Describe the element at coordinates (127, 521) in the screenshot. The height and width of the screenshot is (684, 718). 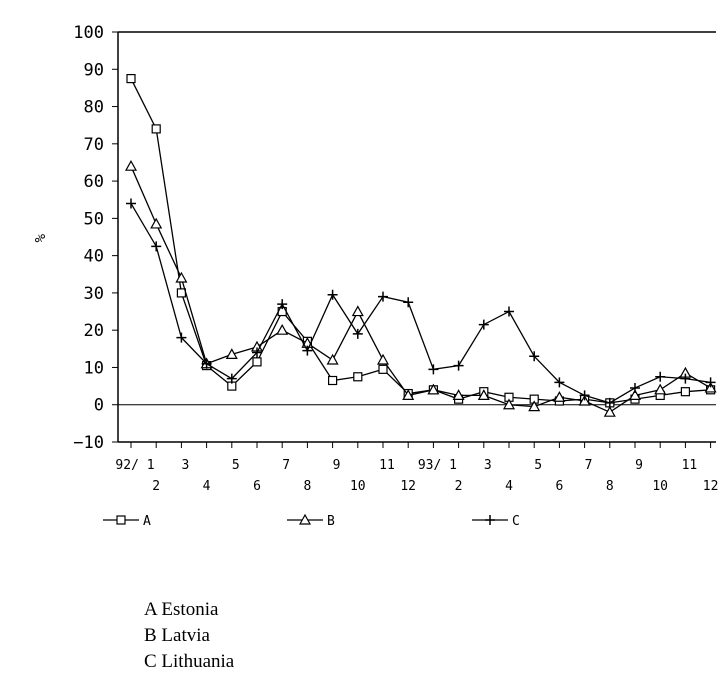
I see `legend-item-a: A` at that location.